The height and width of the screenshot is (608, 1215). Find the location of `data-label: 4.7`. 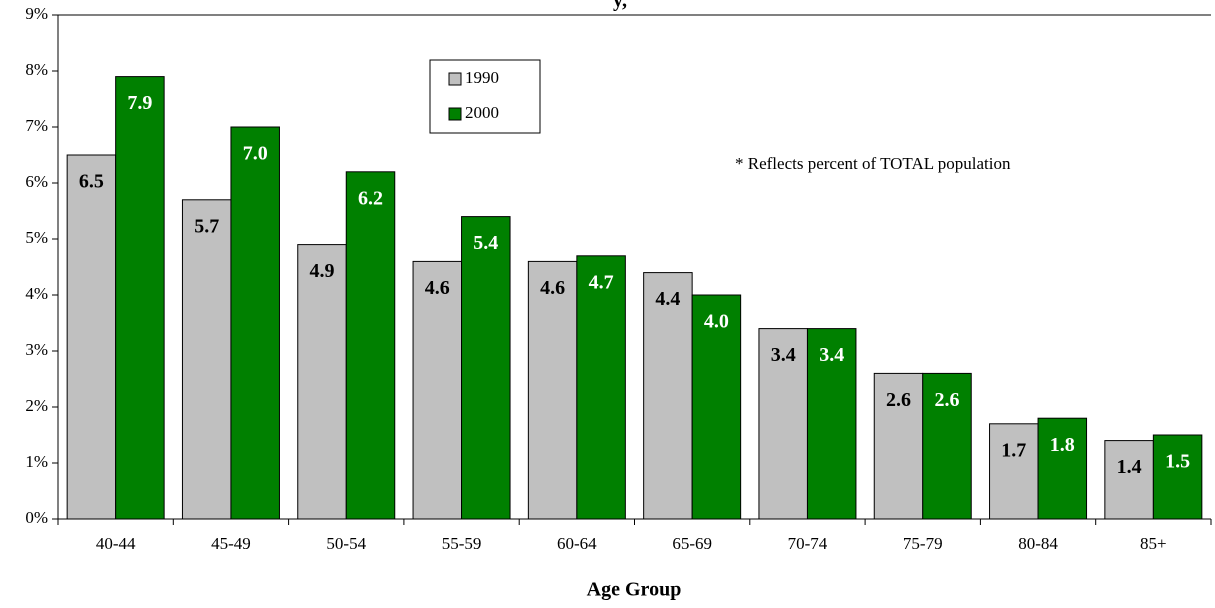

data-label: 4.7 is located at coordinates (601, 282).